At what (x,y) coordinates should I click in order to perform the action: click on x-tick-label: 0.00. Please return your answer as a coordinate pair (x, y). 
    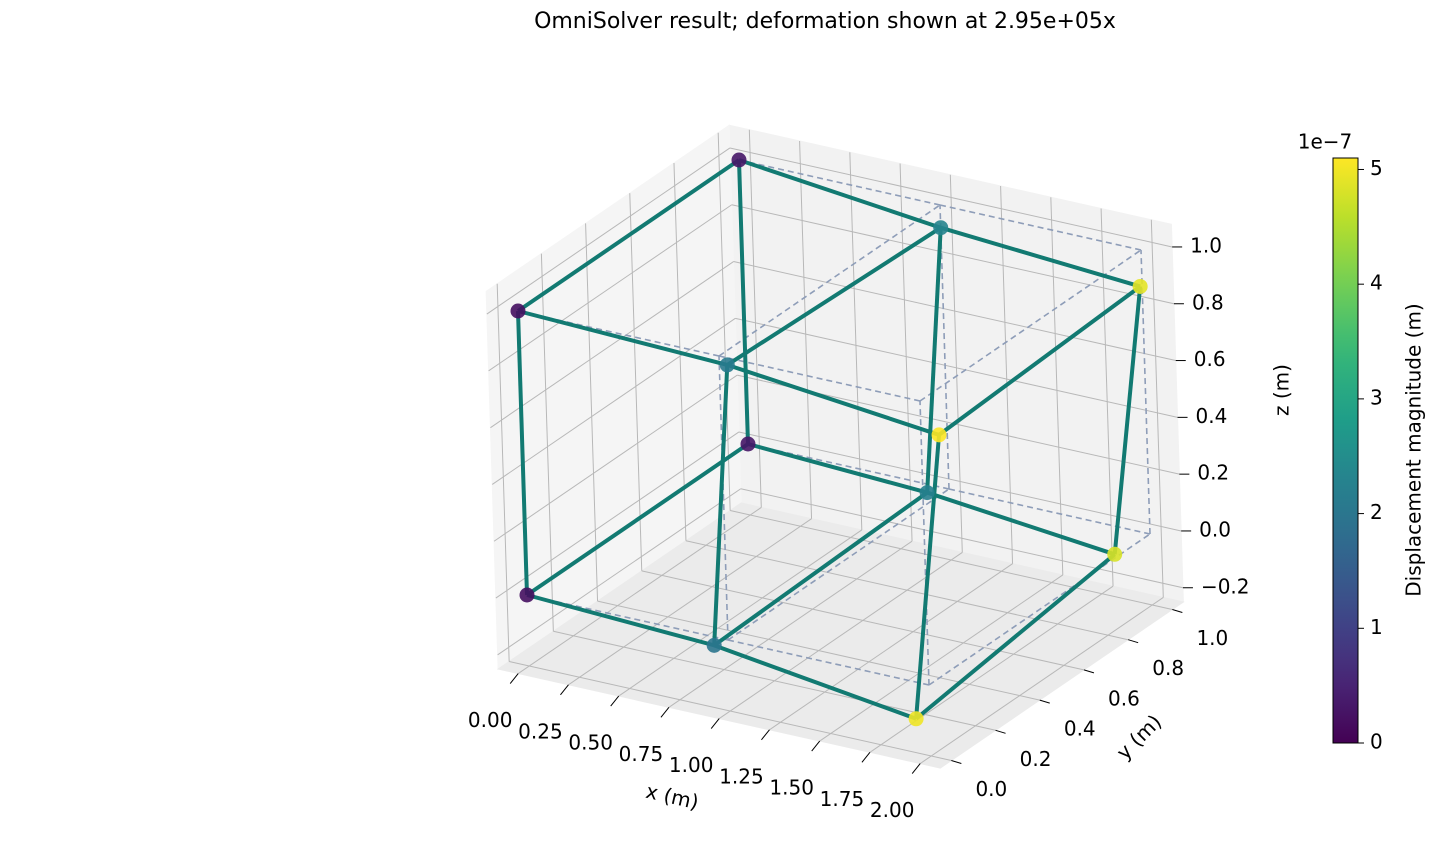
    Looking at the image, I should click on (490, 720).